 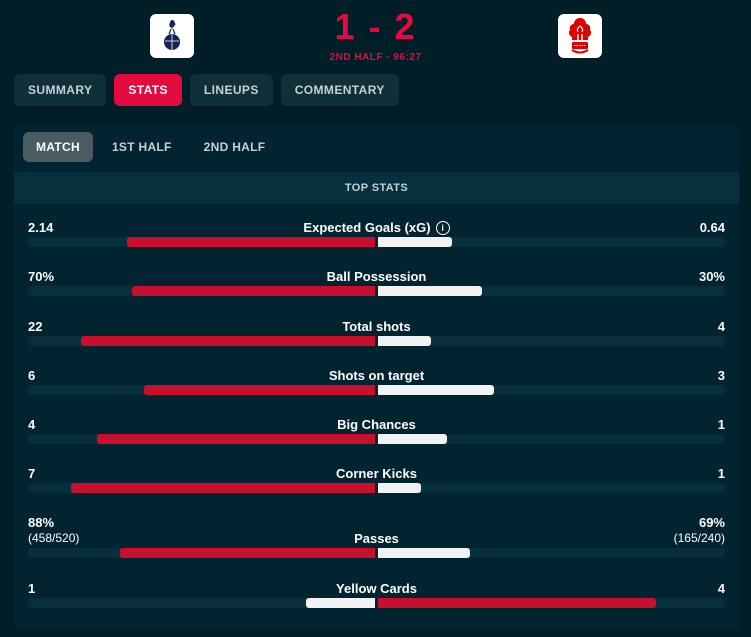 What do you see at coordinates (376, 188) in the screenshot?
I see `section-title: TOP STATS` at bounding box center [376, 188].